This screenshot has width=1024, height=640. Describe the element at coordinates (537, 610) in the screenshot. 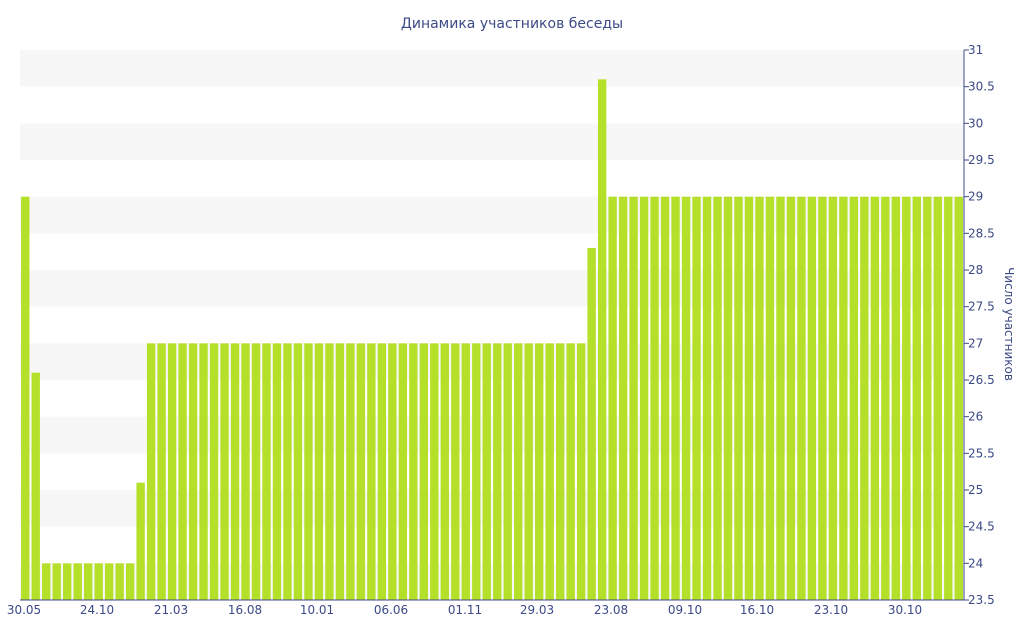

I see `x-tick-label: 29.03` at that location.